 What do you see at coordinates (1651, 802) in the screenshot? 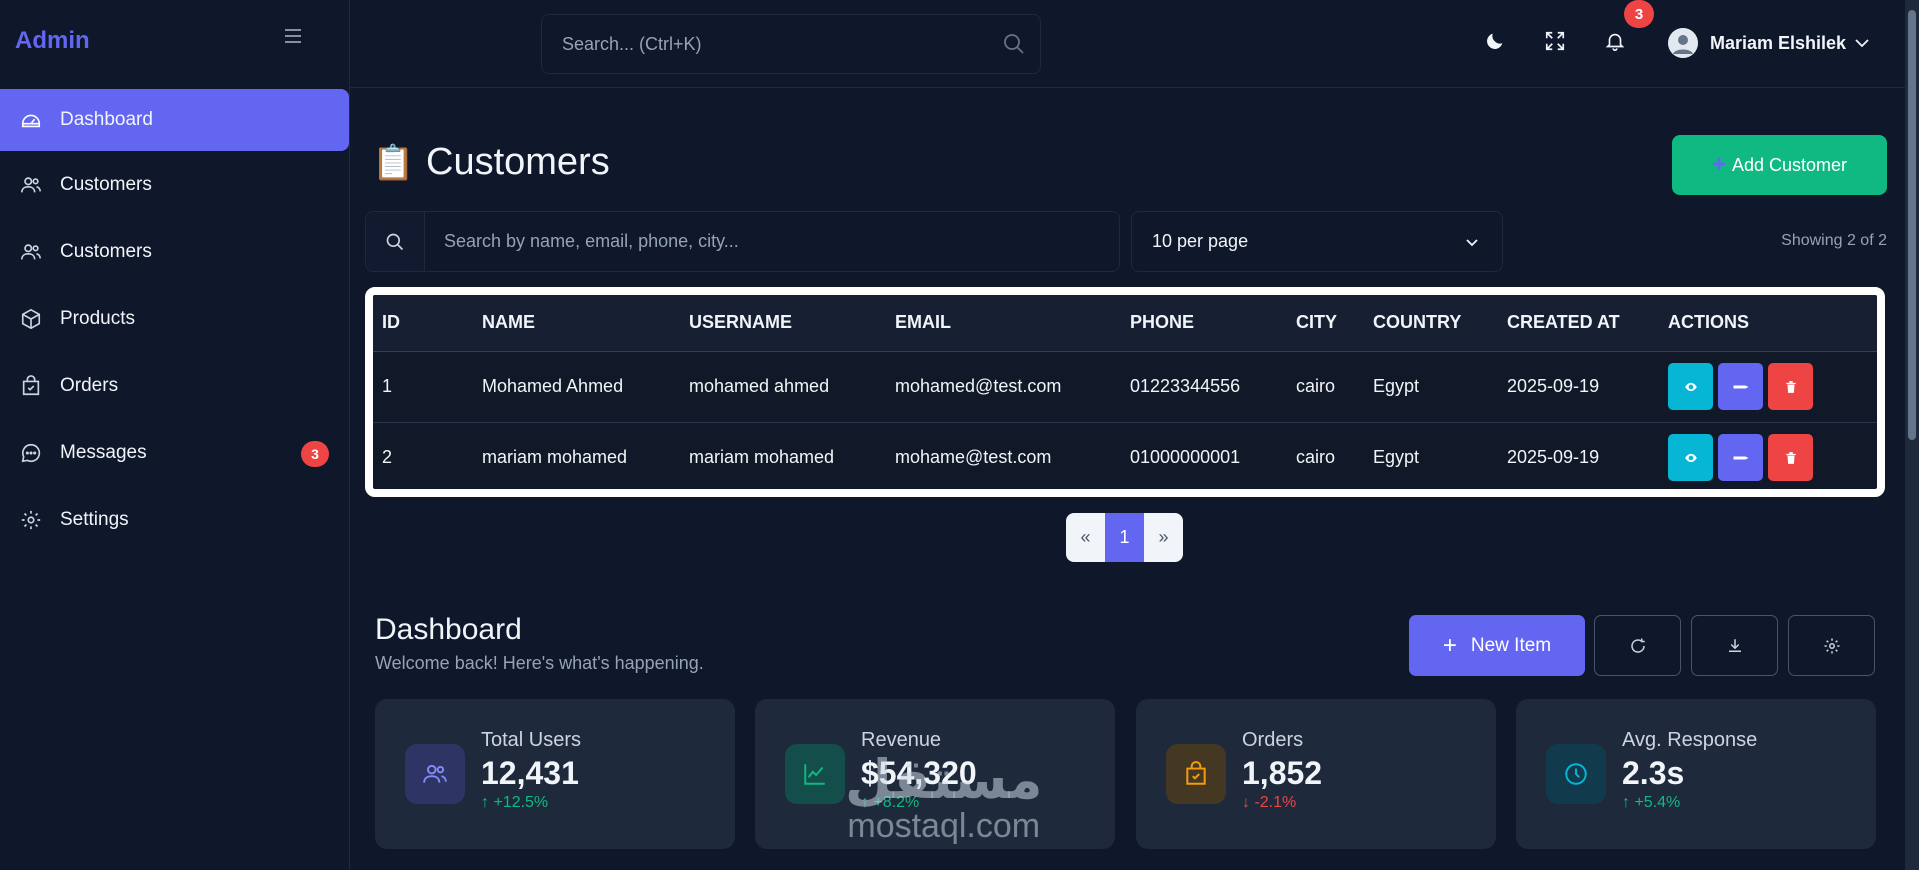
I see `stat-change: ↑ +5.4%` at bounding box center [1651, 802].